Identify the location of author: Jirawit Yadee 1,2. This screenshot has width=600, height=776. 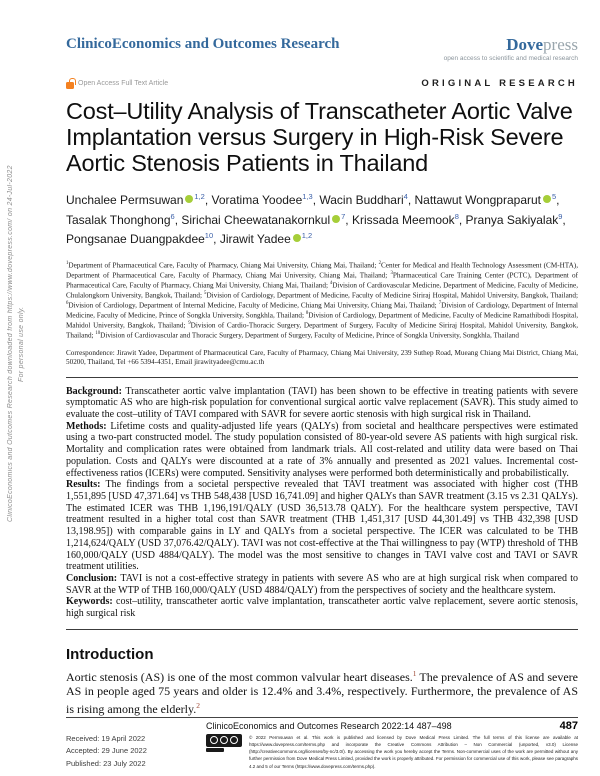
(266, 238).